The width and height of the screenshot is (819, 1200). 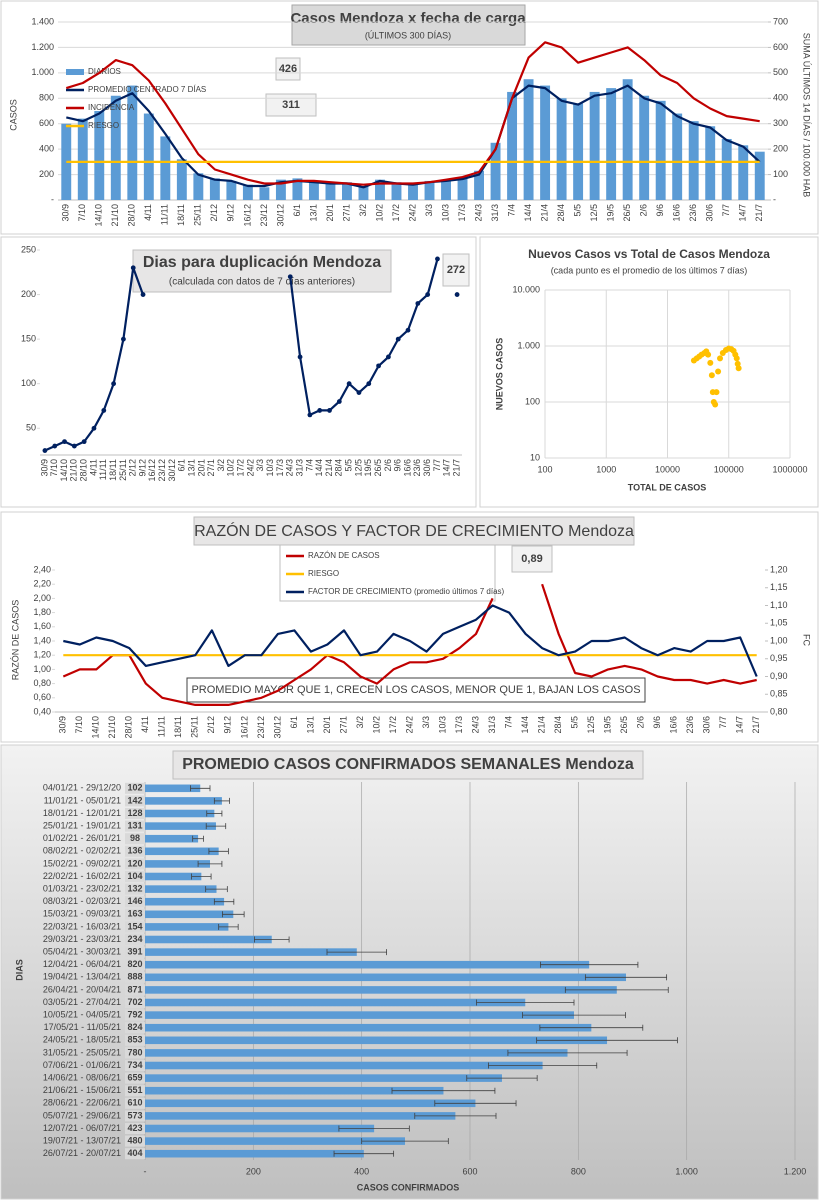 What do you see at coordinates (147, 89) in the screenshot?
I see `legend-label: PROMEDIO CENTRADO 7 DÍAS` at bounding box center [147, 89].